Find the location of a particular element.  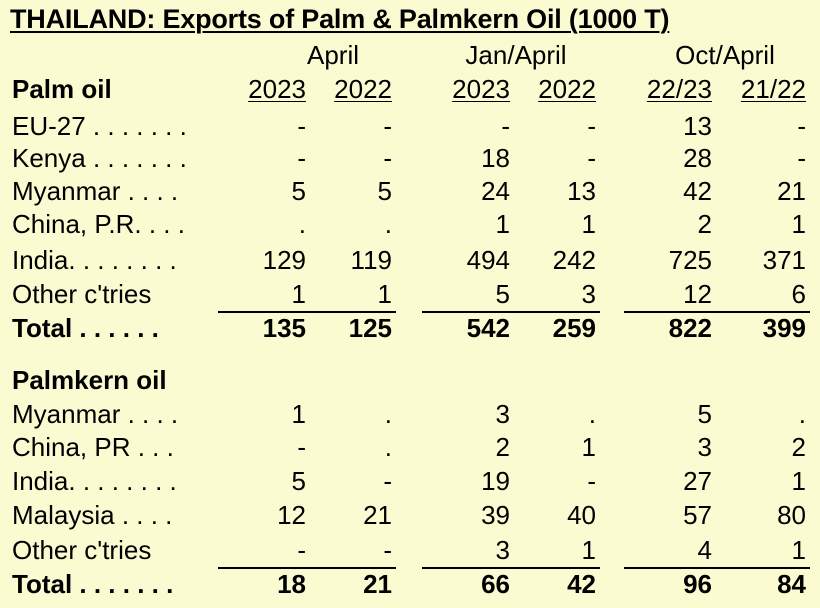

table-cell: 40 is located at coordinates (581, 515).